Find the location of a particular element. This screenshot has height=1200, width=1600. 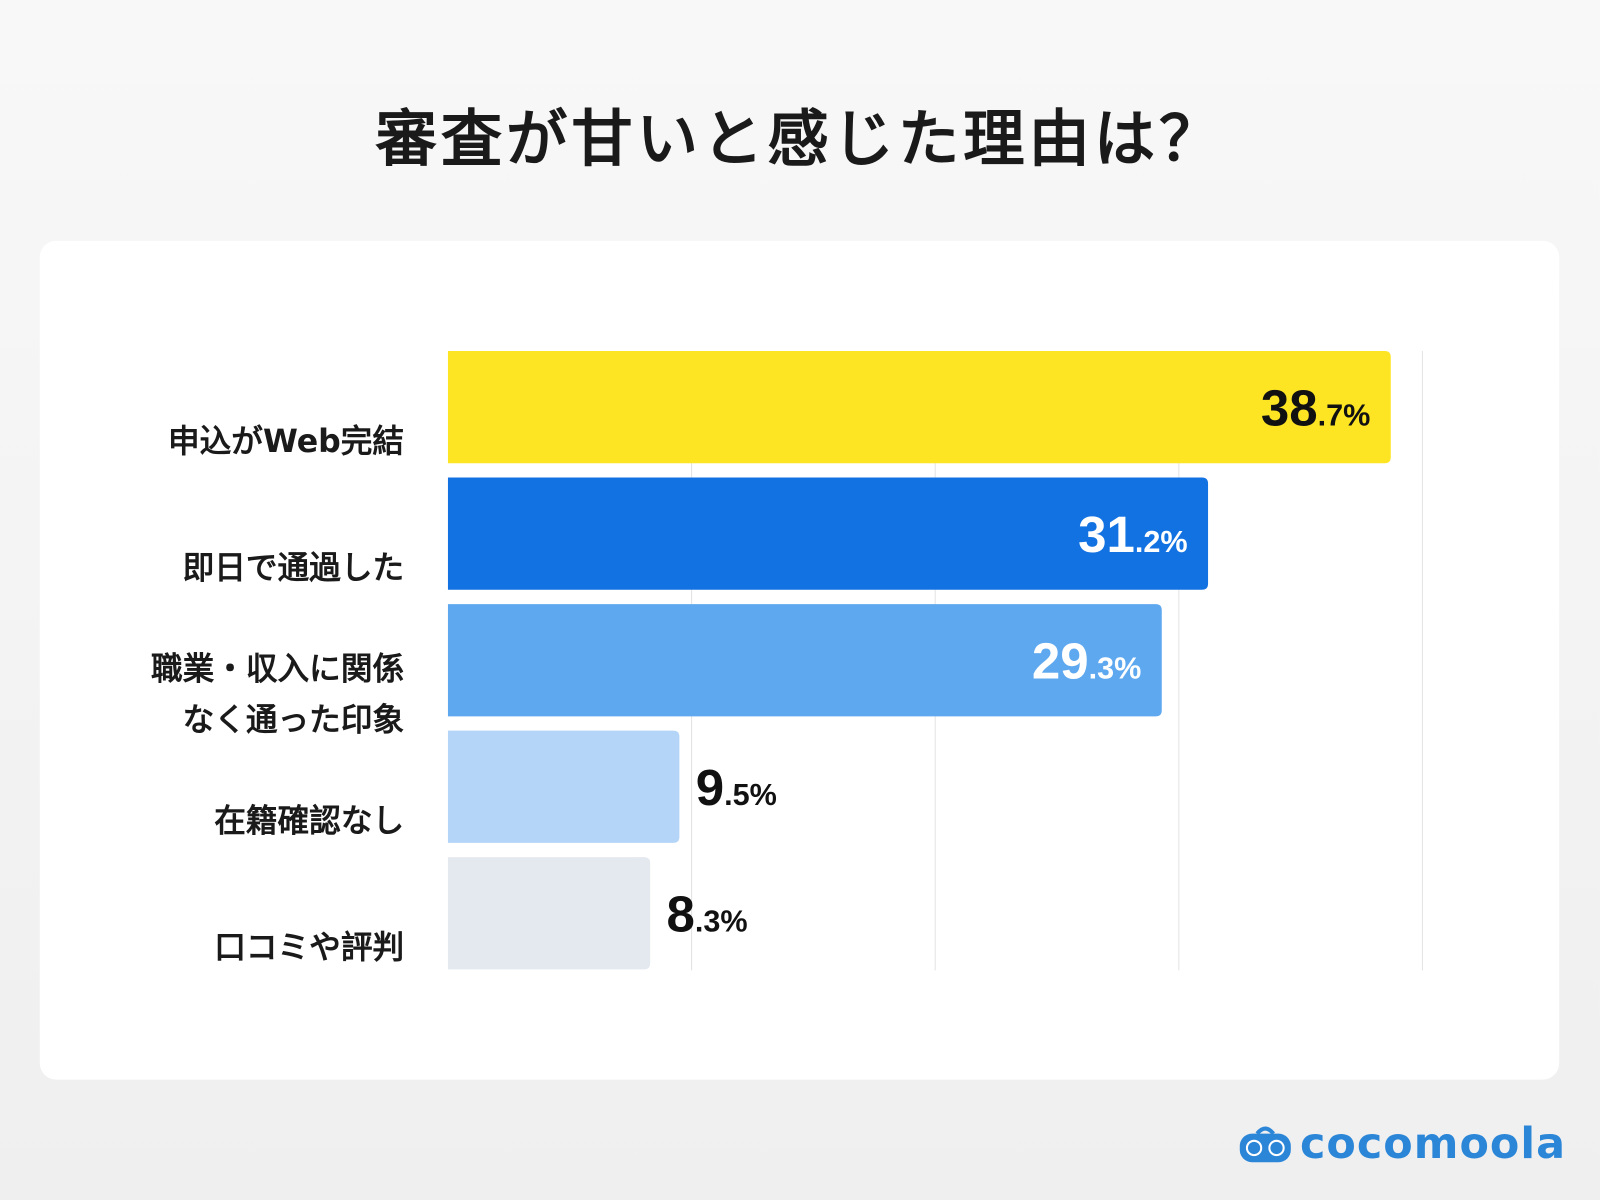

category-label: 即日で通過した is located at coordinates (293, 568).